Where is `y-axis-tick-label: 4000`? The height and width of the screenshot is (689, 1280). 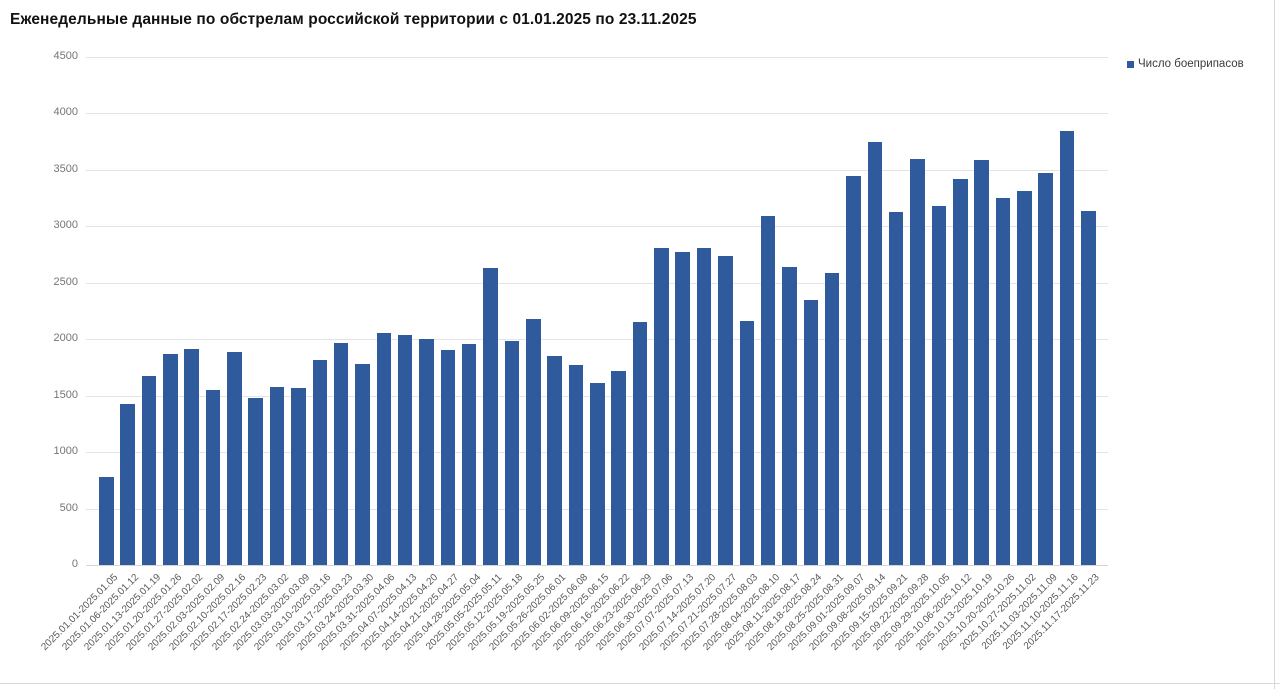 y-axis-tick-label: 4000 is located at coordinates (65, 112).